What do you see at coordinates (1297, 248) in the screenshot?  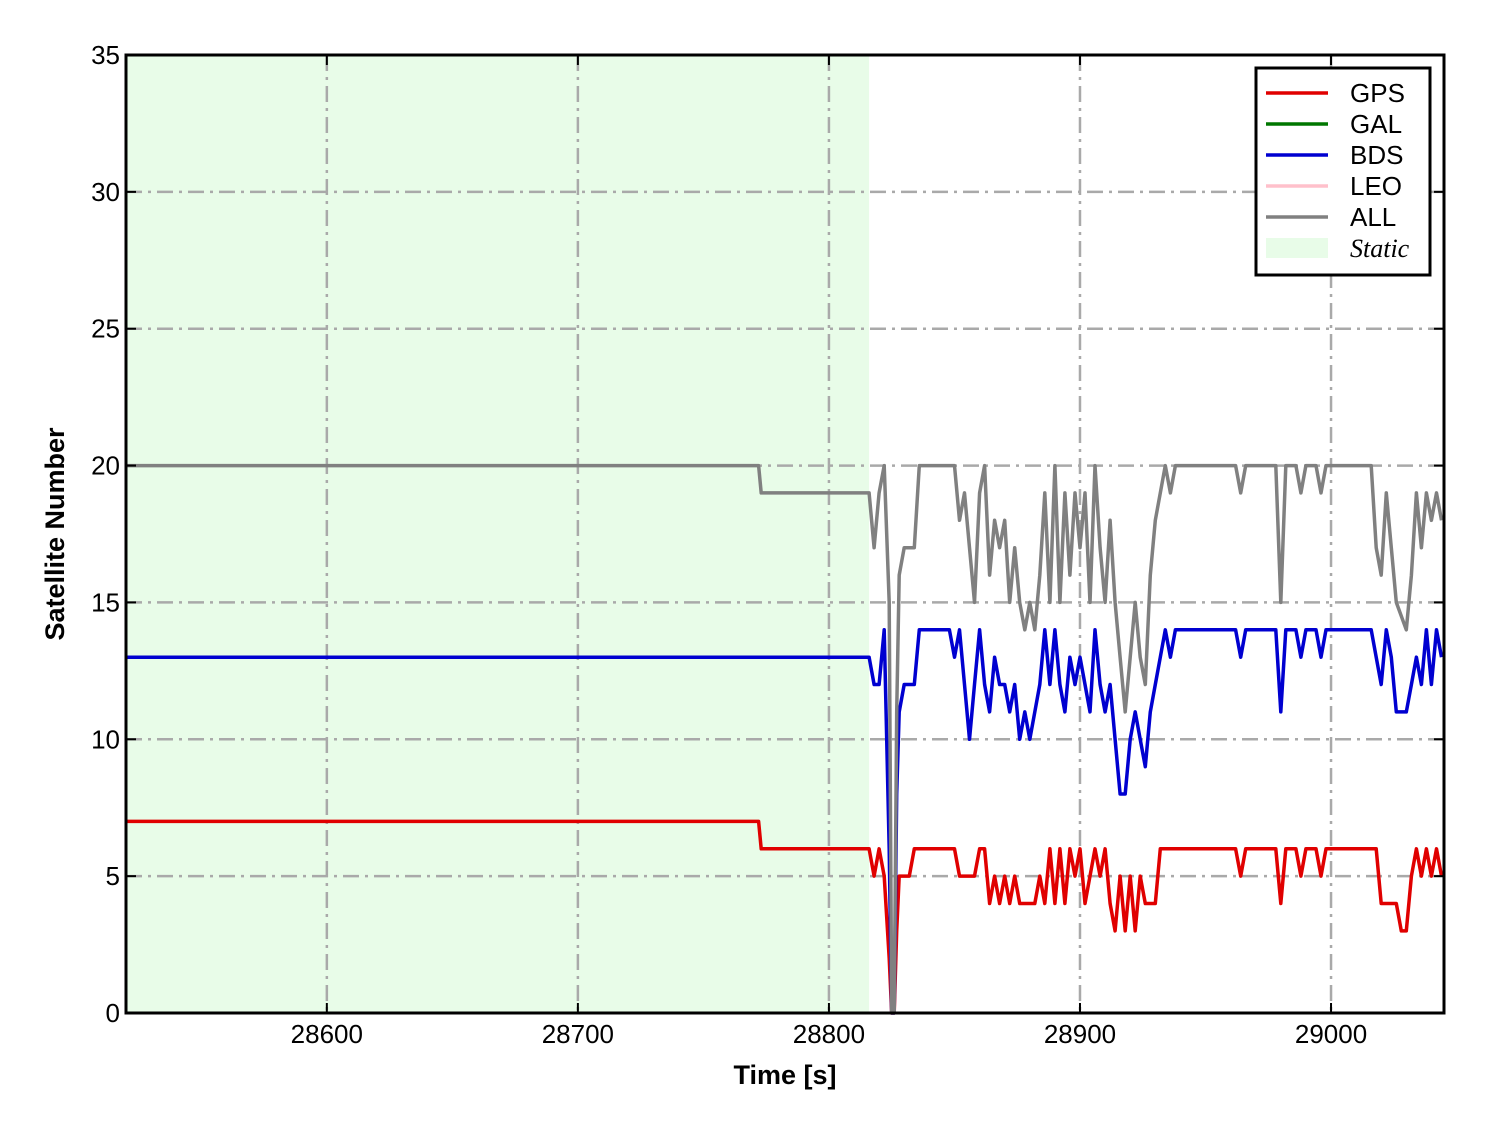 I see `legend-swatch-static` at bounding box center [1297, 248].